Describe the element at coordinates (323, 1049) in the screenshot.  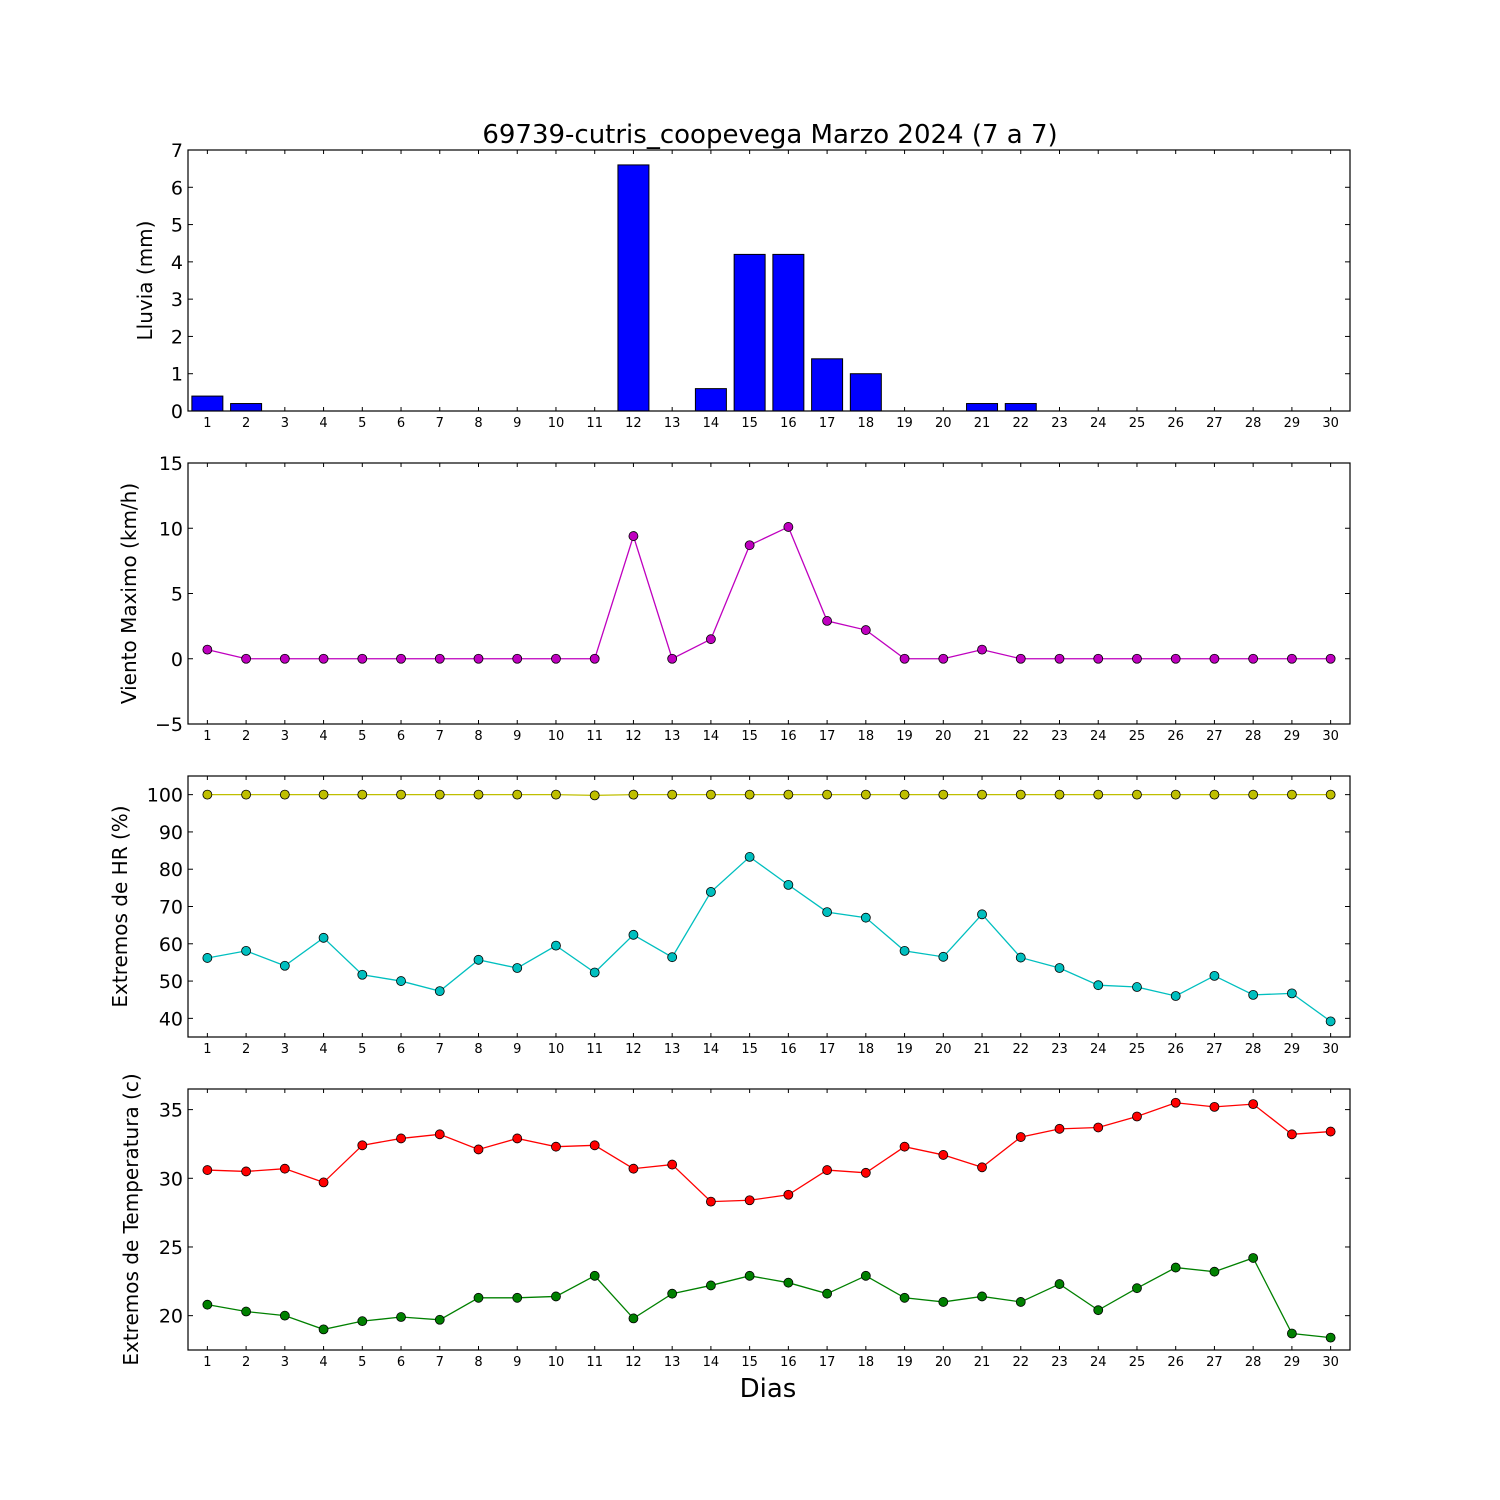
I see `x-tick-label: 4` at that location.